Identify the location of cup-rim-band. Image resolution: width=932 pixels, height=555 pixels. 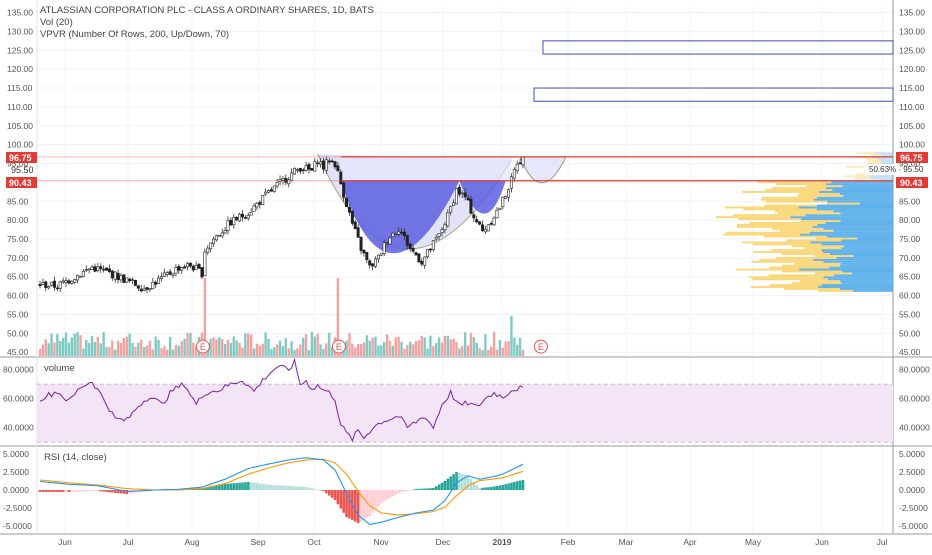
(426, 168).